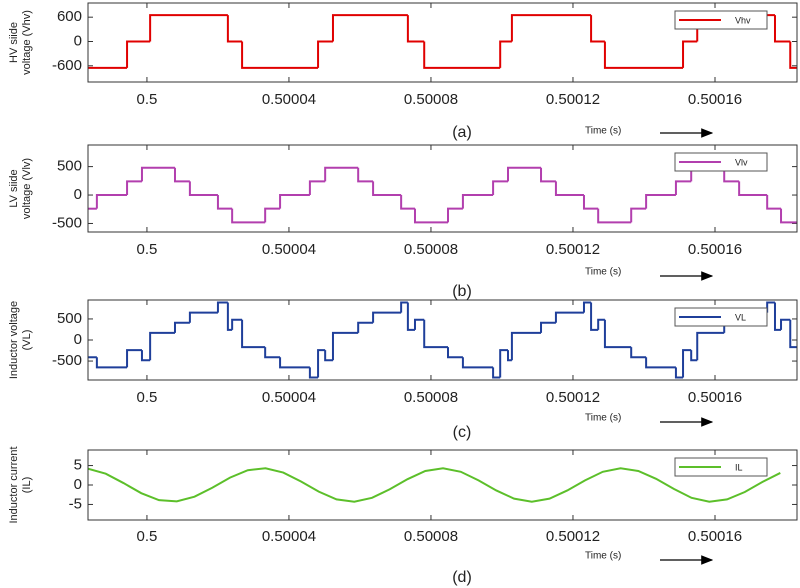  Describe the element at coordinates (147, 397) in the screenshot. I see `x-tick-label: 0.5` at that location.